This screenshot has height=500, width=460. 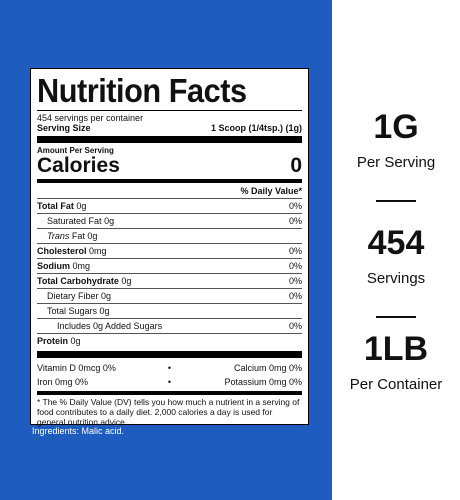 What do you see at coordinates (396, 384) in the screenshot?
I see `stat-label: Per Container` at bounding box center [396, 384].